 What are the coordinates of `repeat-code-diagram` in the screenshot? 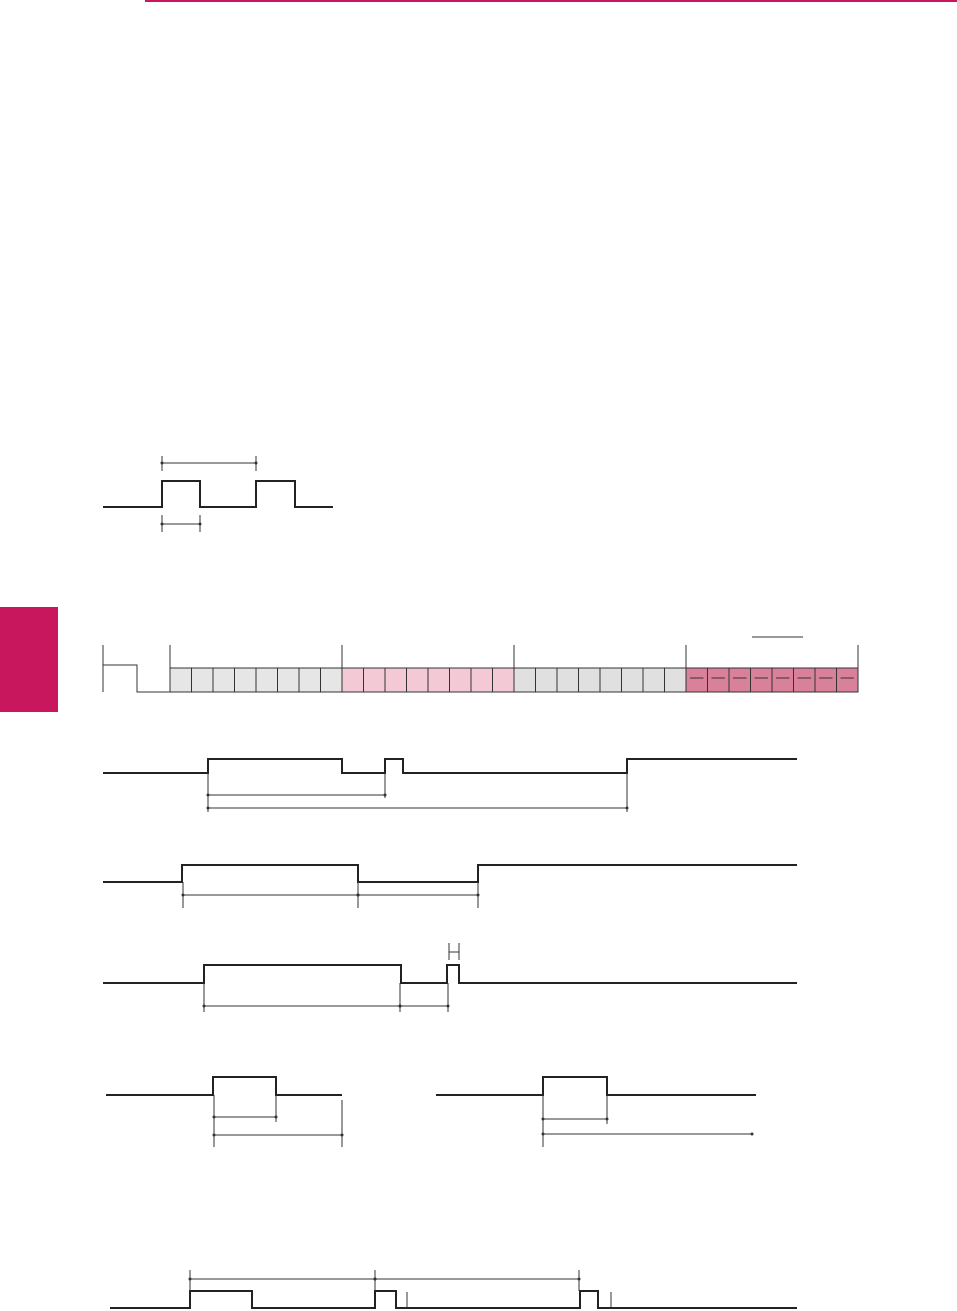 It's located at (450, 977).